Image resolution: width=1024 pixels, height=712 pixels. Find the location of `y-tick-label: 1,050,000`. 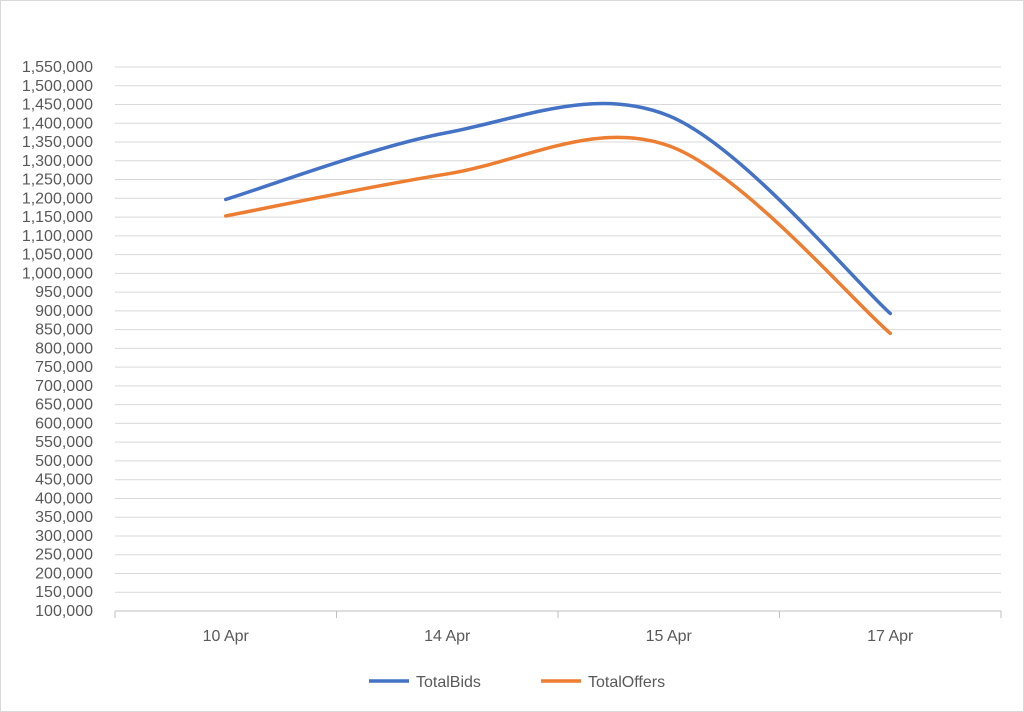

y-tick-label: 1,050,000 is located at coordinates (57, 255).